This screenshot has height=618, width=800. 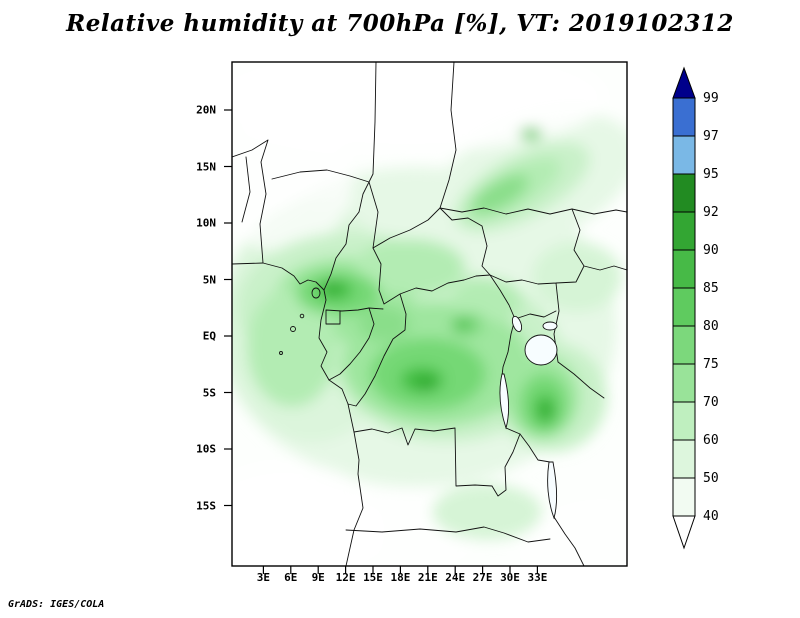 I want to click on lat-label: 15N, so click(x=206, y=166).